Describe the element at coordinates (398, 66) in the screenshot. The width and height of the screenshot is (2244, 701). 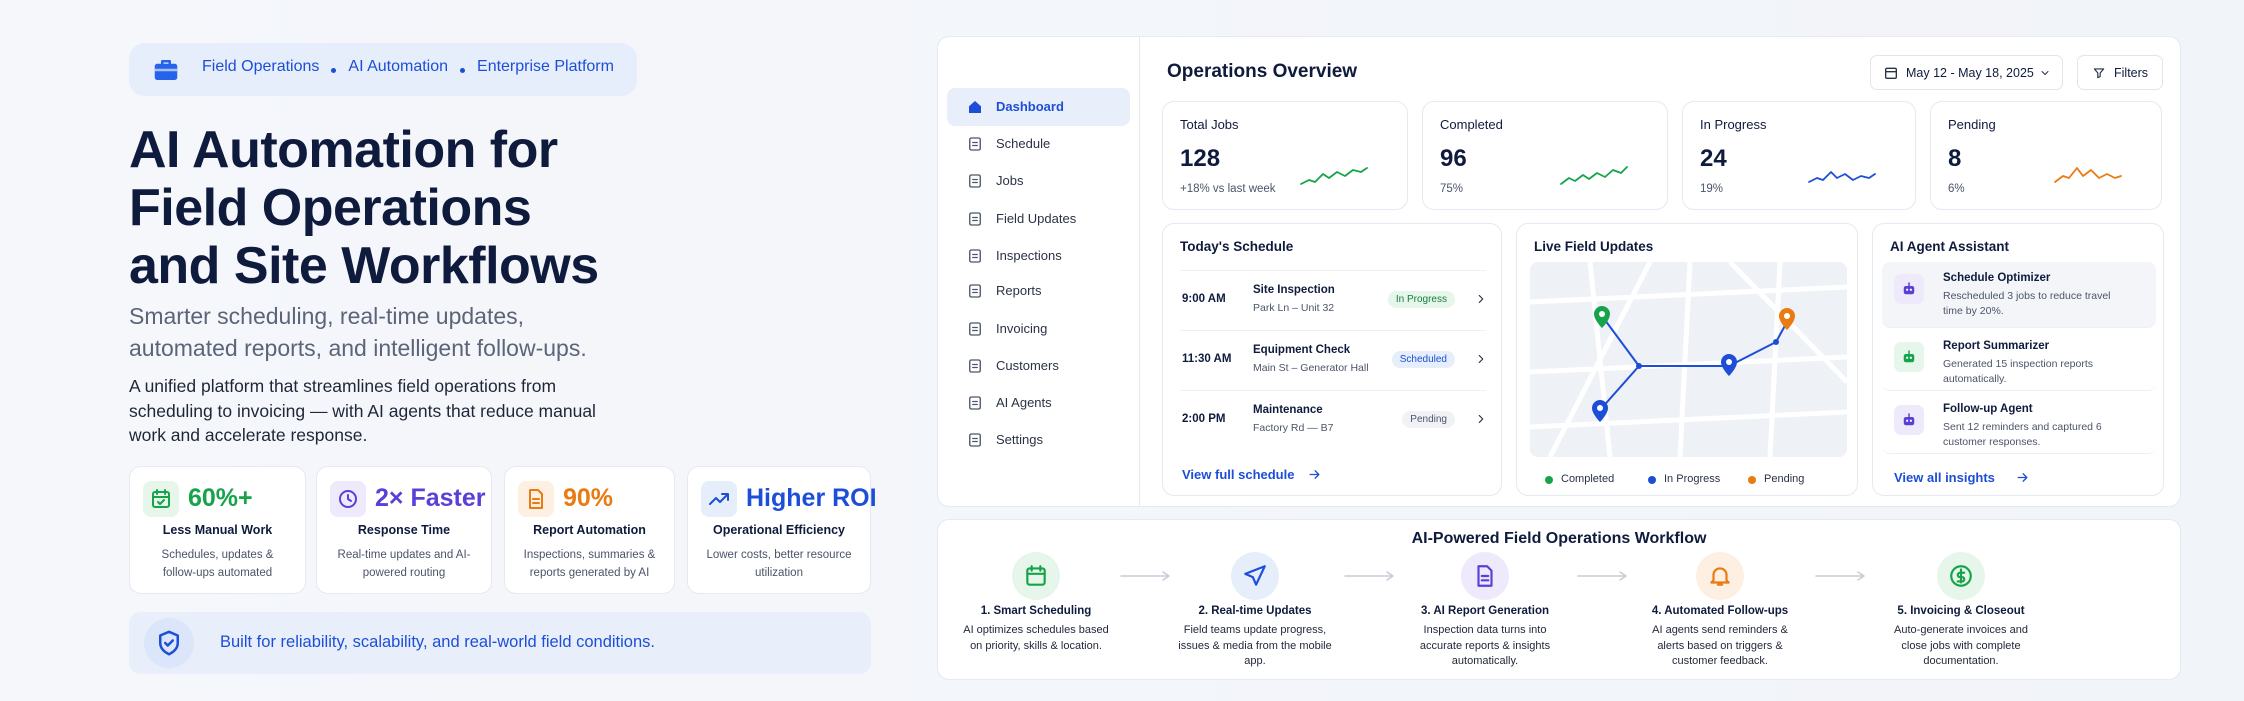
I see `badge-item: AI Automation` at that location.